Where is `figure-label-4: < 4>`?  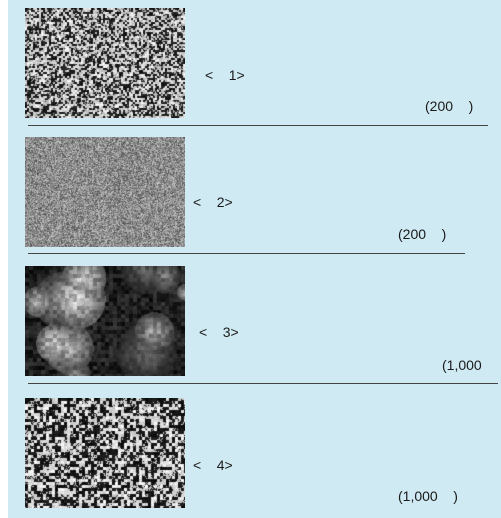
figure-label-4: < 4> is located at coordinates (213, 465).